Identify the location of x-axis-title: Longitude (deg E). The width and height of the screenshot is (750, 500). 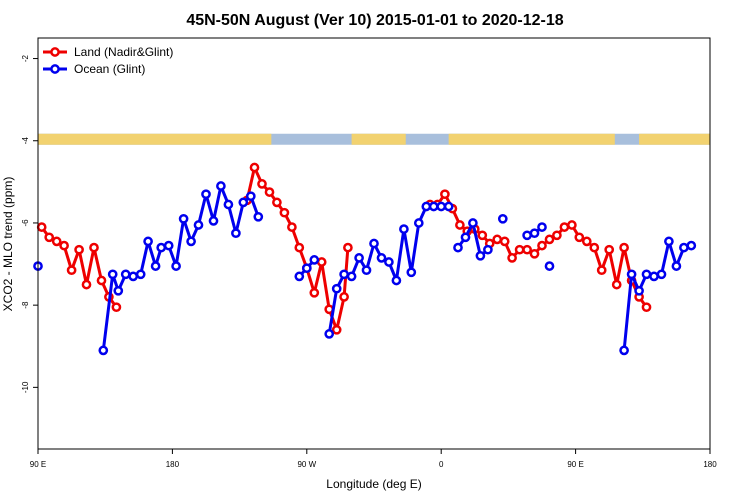
(373, 484).